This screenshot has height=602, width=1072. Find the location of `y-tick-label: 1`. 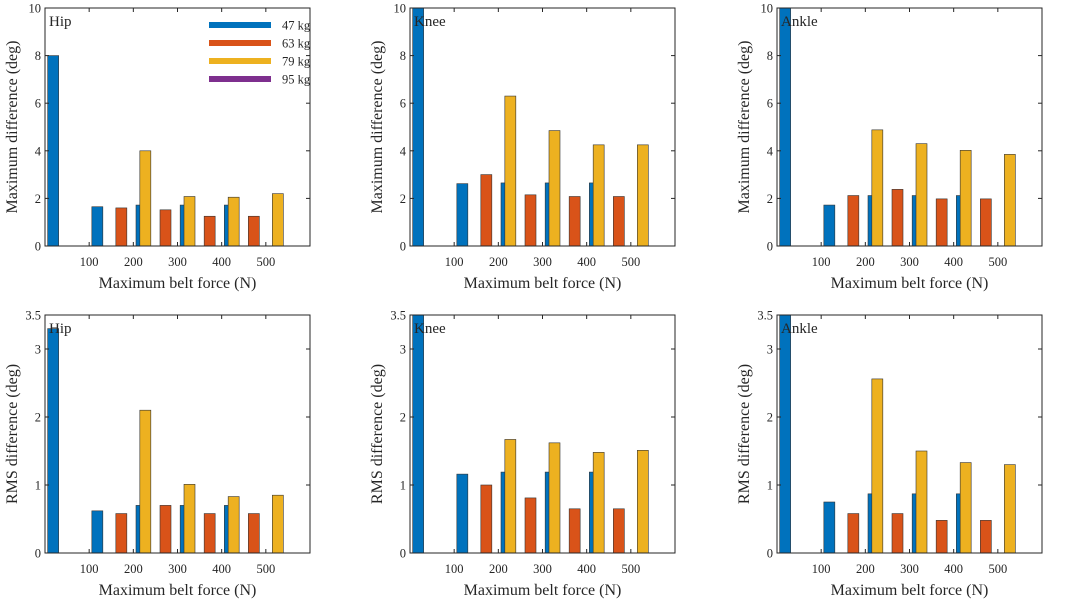

y-tick-label: 1 is located at coordinates (403, 486).